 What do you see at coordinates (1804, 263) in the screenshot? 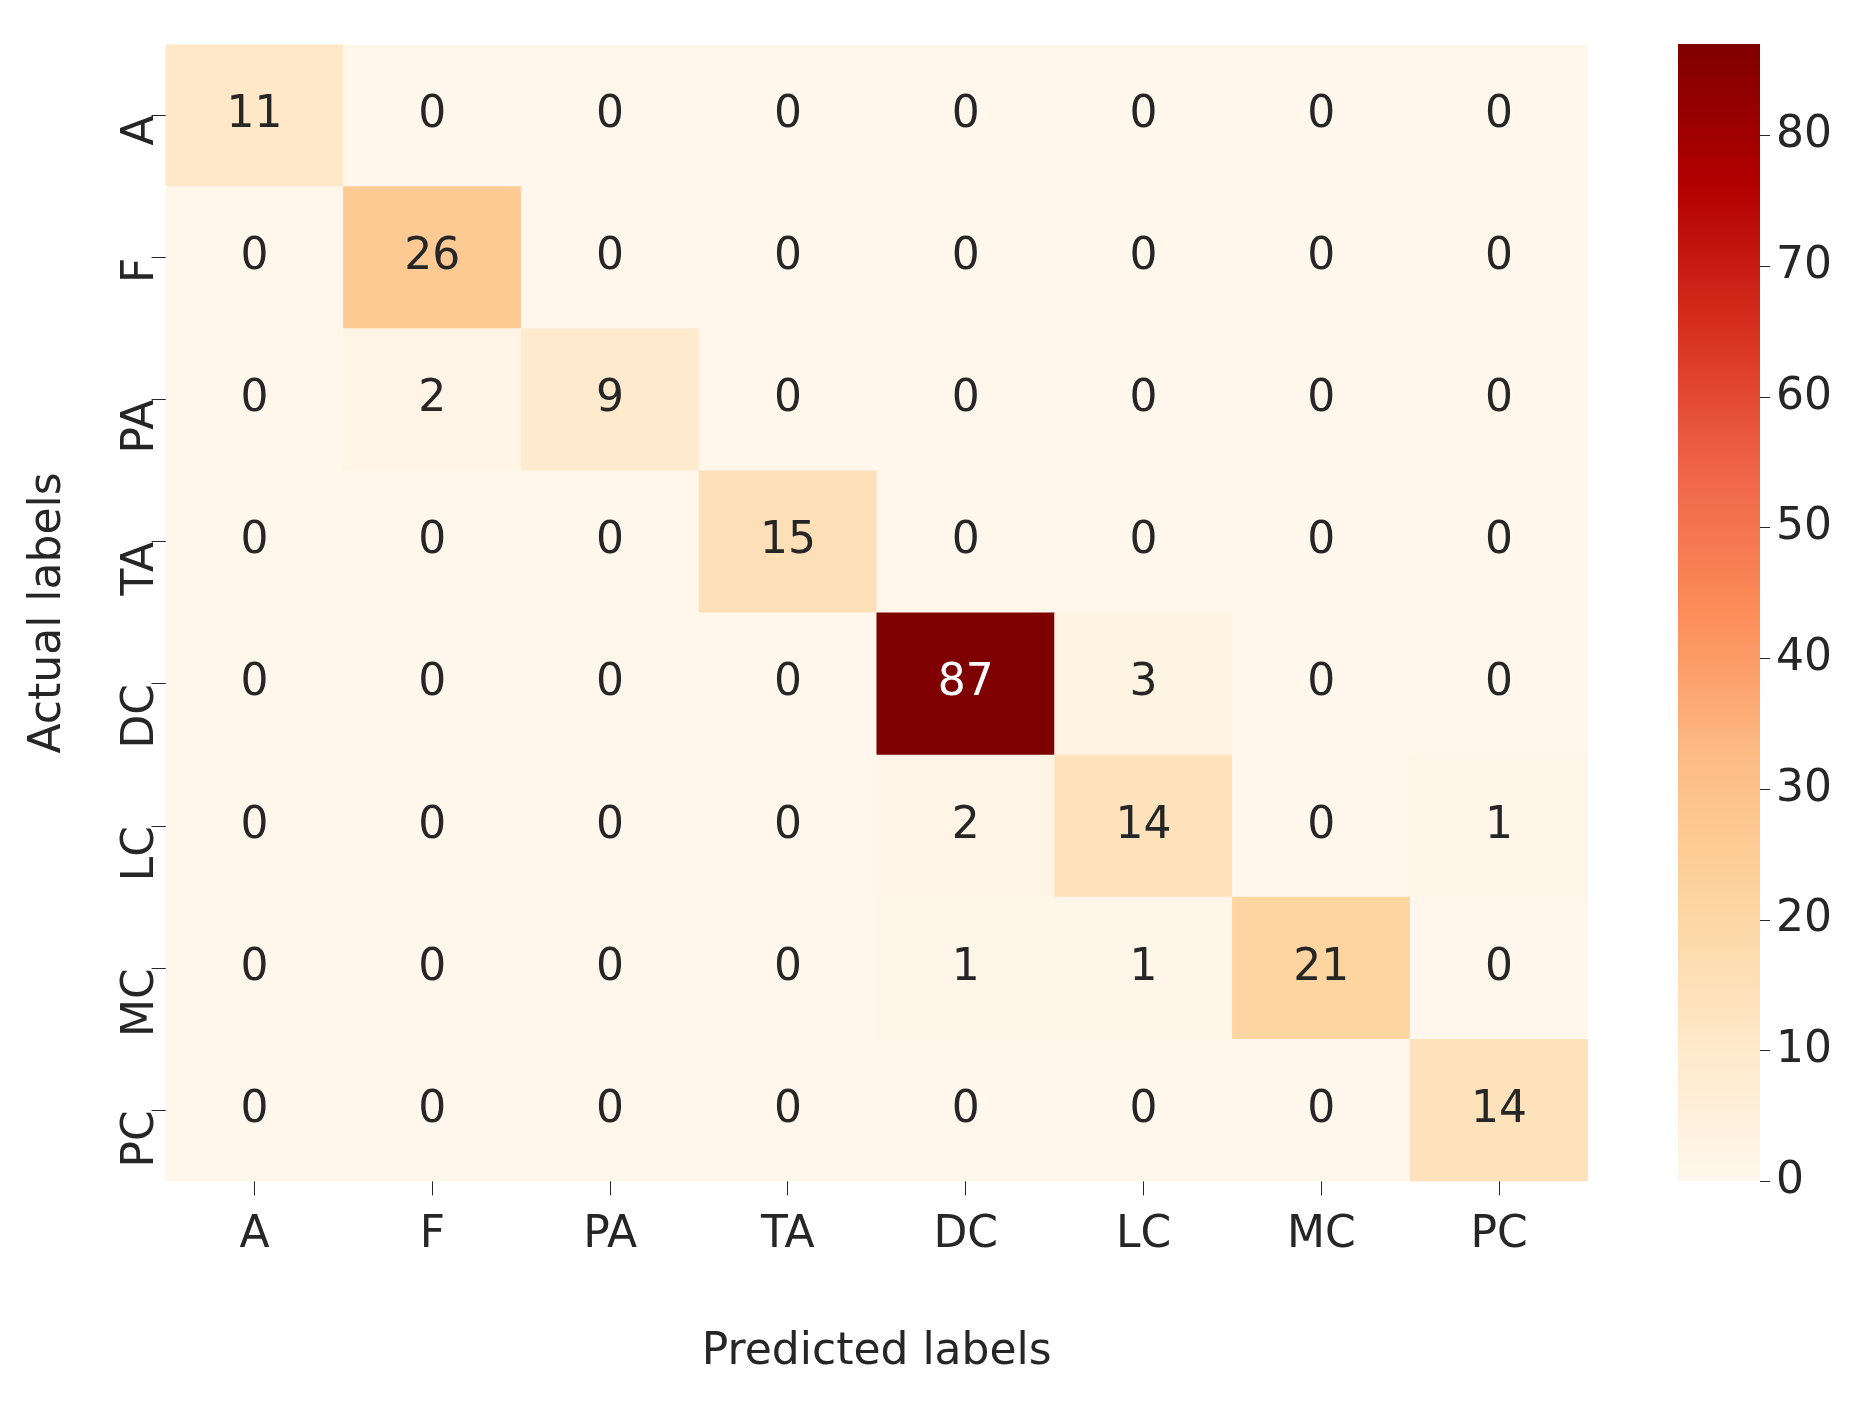
I see `color-bar-label: 70` at bounding box center [1804, 263].